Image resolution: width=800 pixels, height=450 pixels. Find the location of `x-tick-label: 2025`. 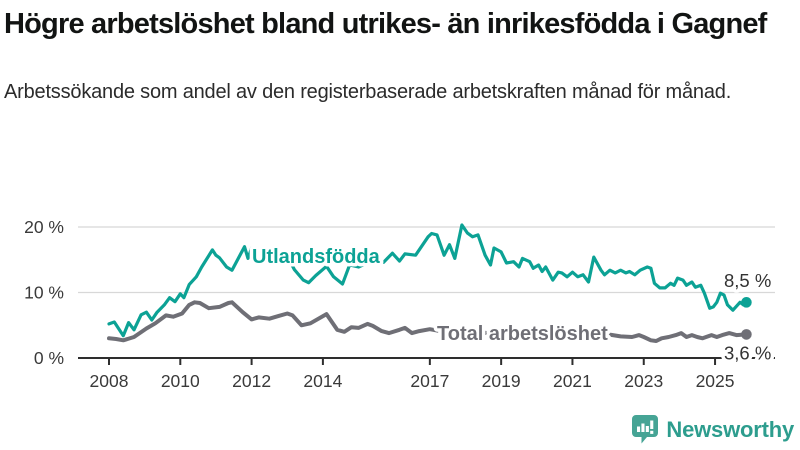

x-tick-label: 2025 is located at coordinates (715, 381).